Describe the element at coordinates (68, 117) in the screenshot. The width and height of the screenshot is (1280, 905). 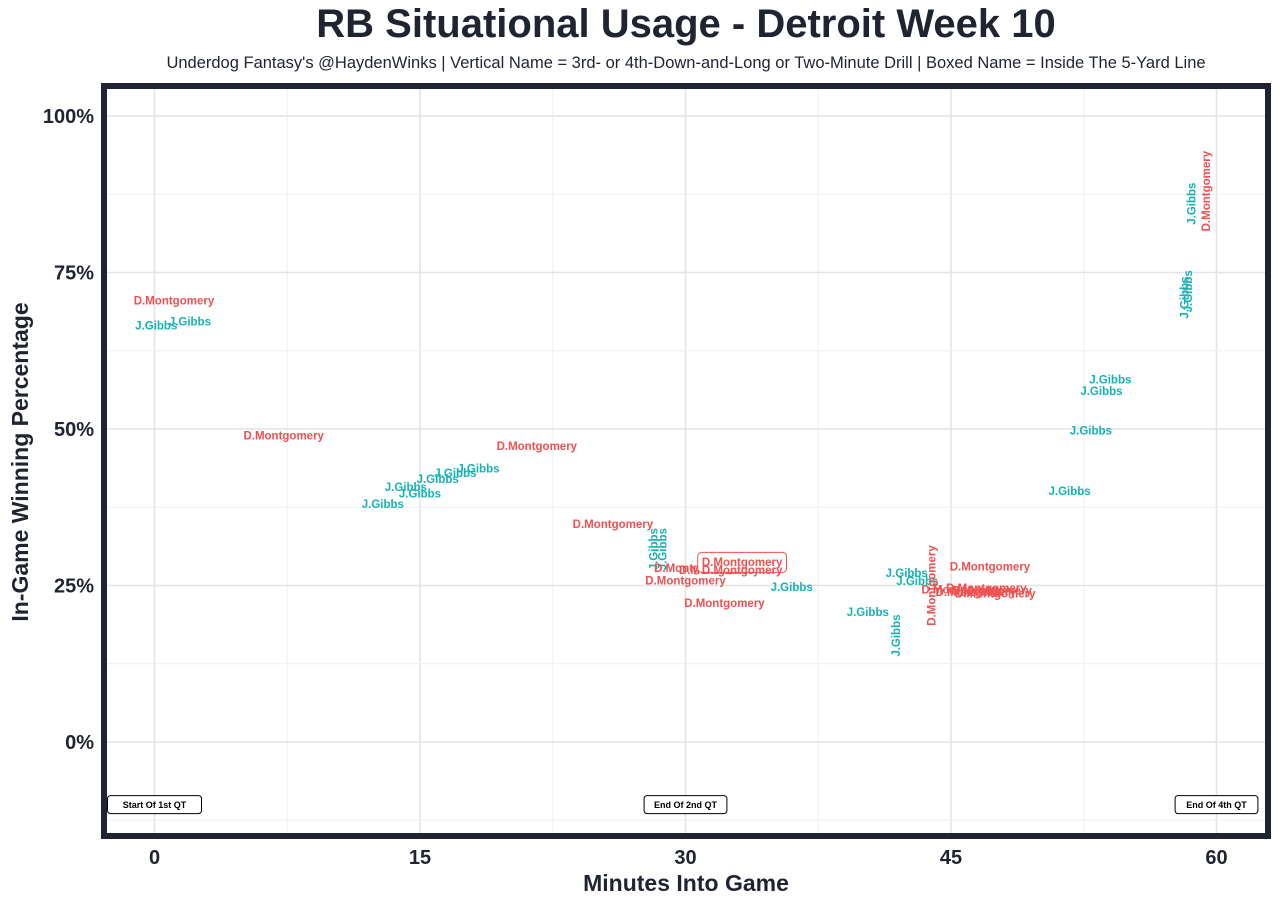
I see `y-tick-label: 100%` at that location.